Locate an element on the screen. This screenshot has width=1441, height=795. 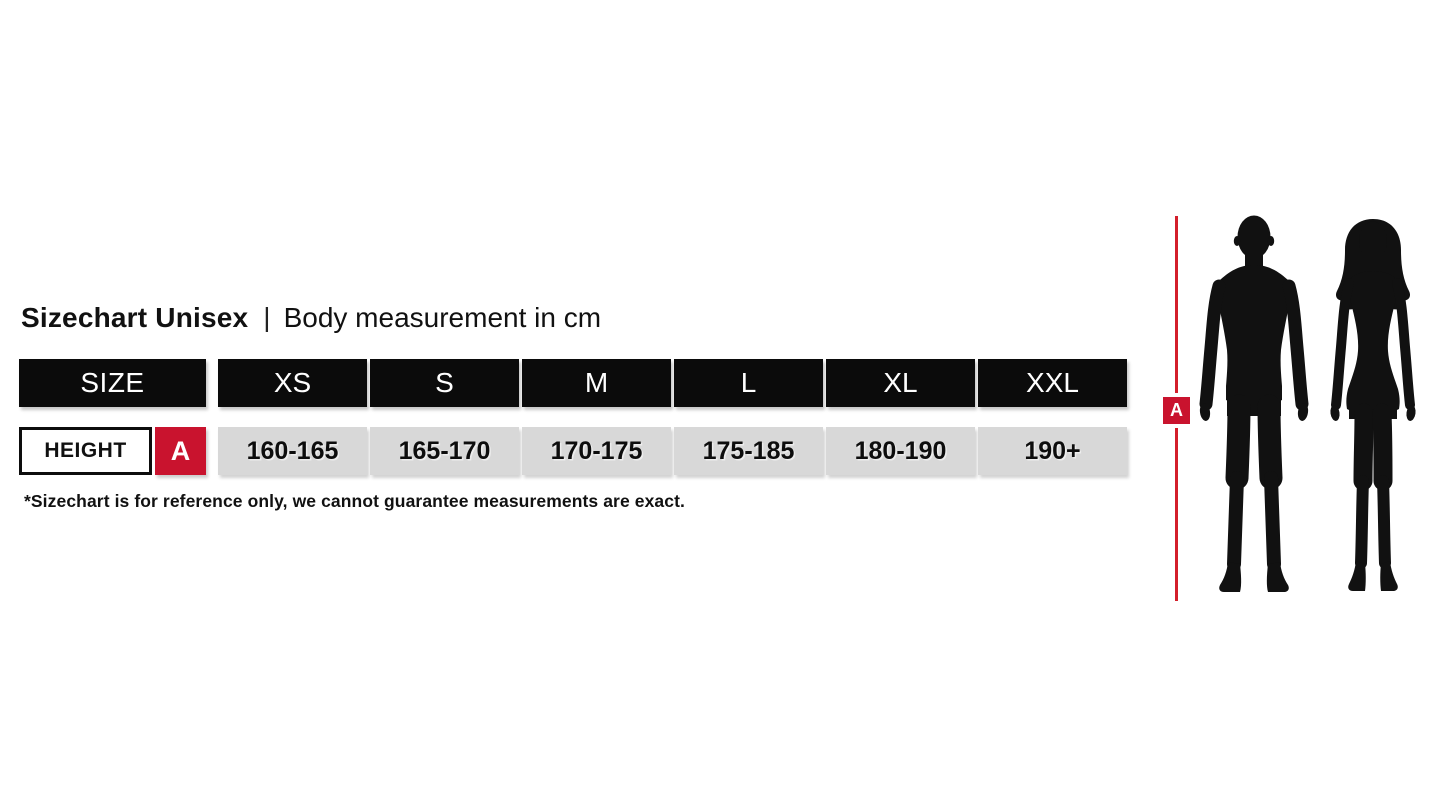
woman-silhouette is located at coordinates (1373, 405).